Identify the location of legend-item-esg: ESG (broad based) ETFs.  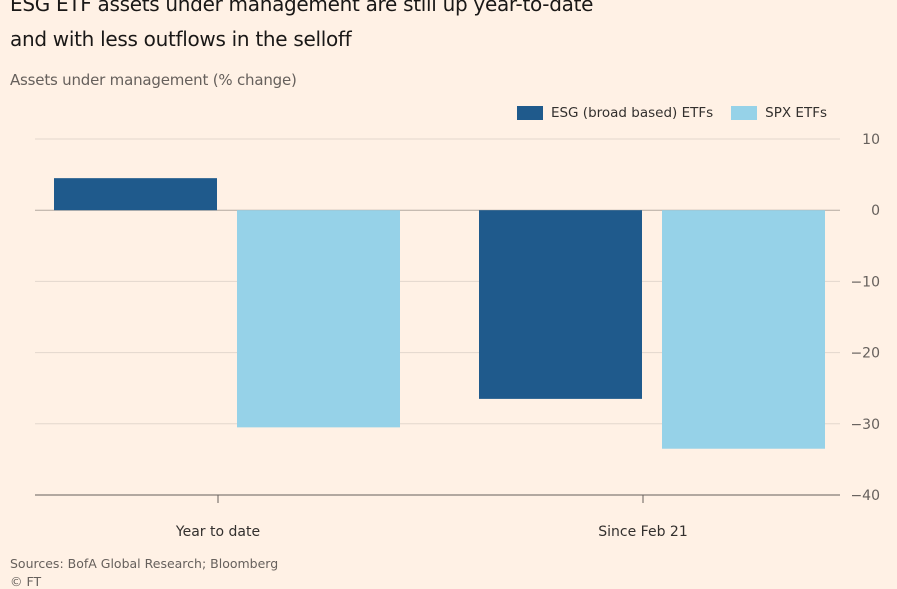
(615, 113).